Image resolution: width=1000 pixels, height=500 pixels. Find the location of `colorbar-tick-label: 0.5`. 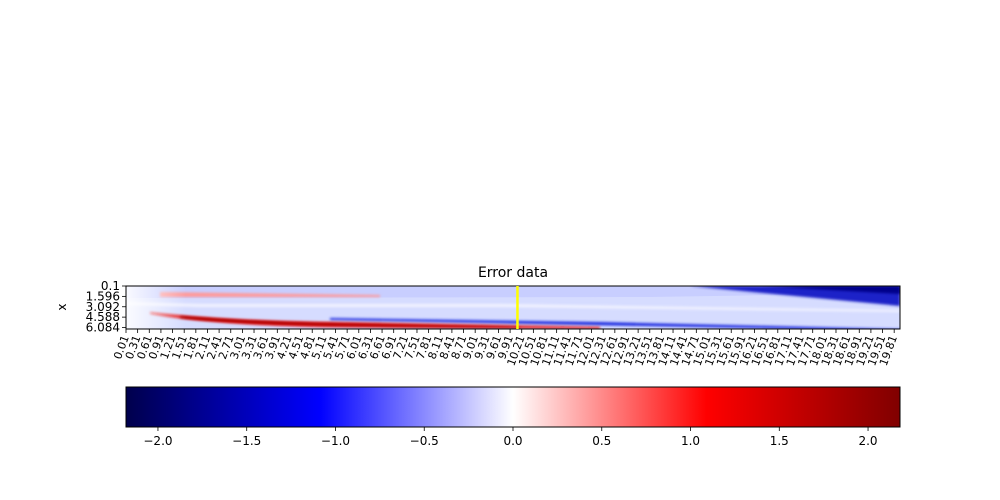

colorbar-tick-label: 0.5 is located at coordinates (601, 441).